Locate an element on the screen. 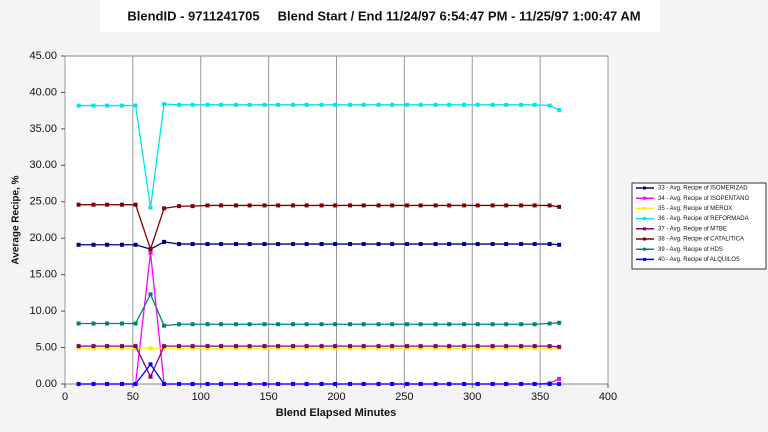  x-tick-label: 50 is located at coordinates (133, 397).